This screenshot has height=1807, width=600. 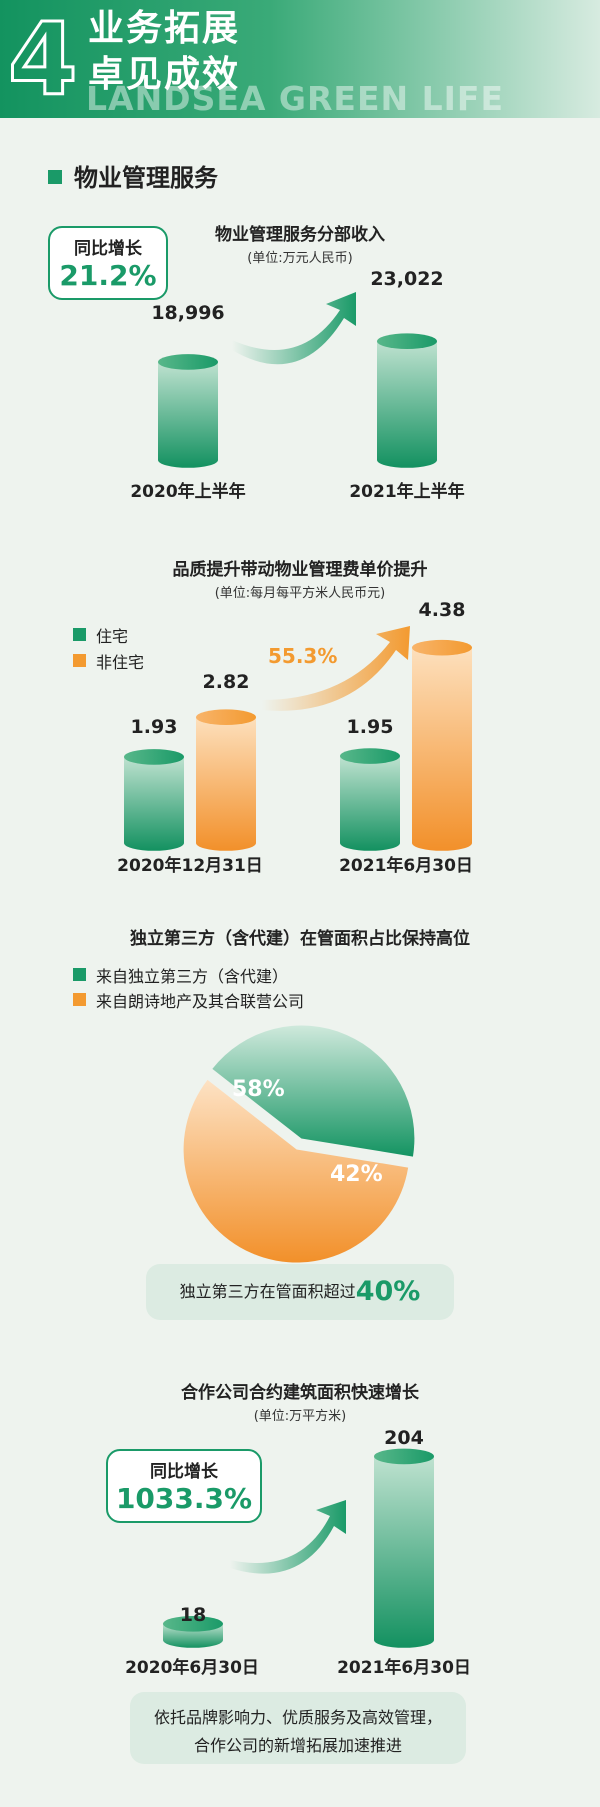 I want to click on chart2-bar-residential-1-body, so click(x=154, y=803).